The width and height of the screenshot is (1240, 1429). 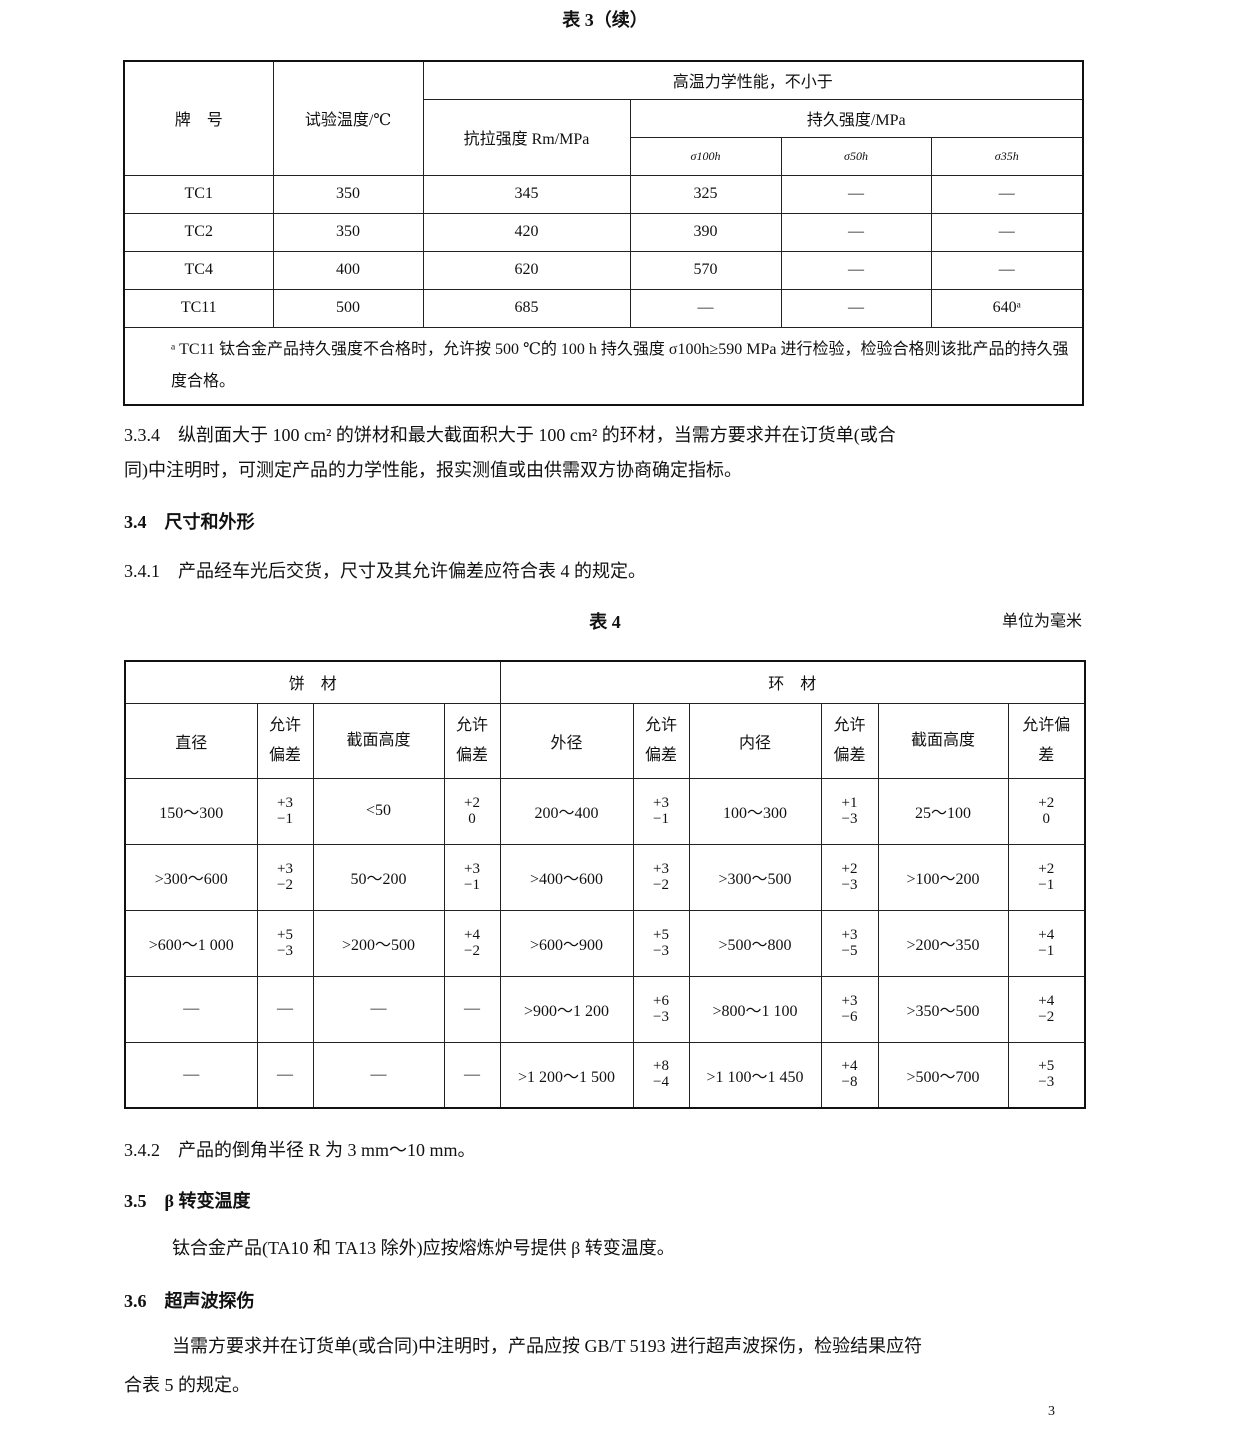 I want to click on table-cell: 685, so click(x=526, y=308).